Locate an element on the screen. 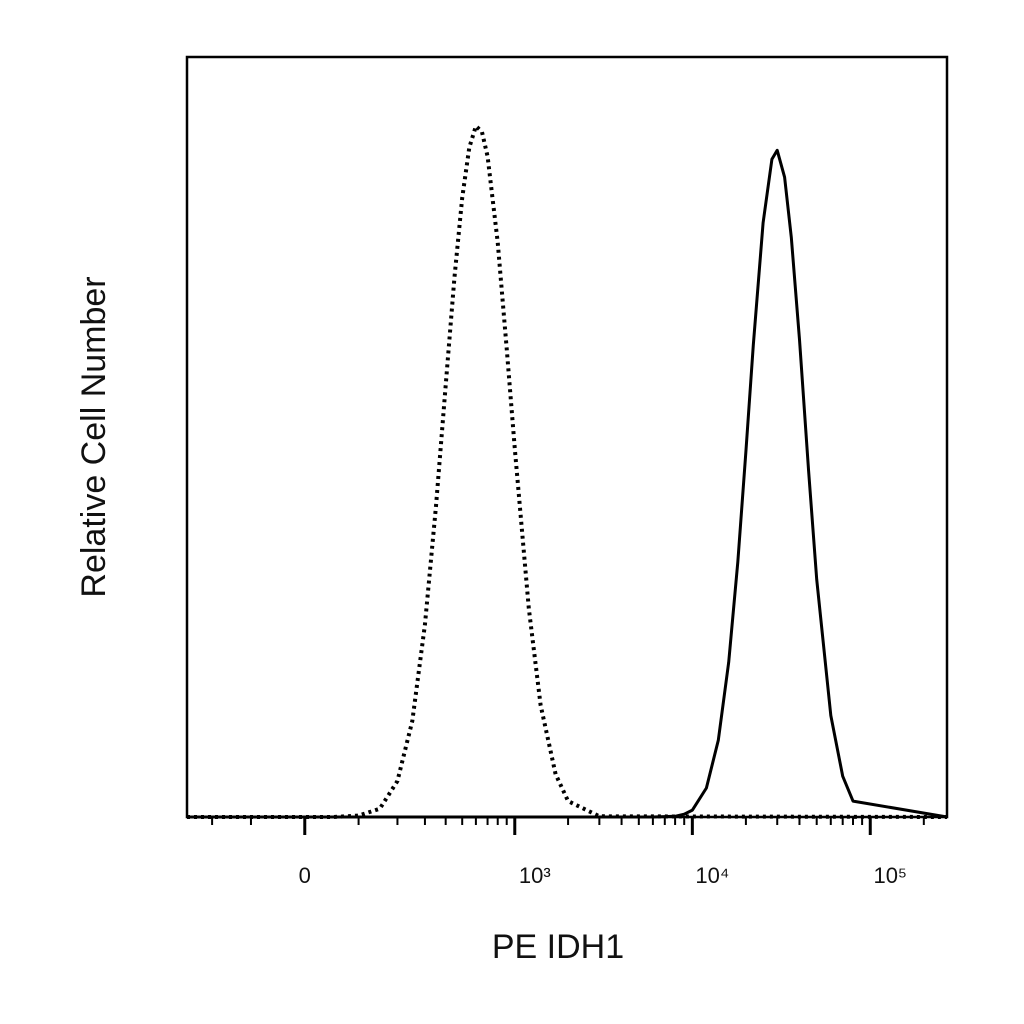 The image size is (1024, 1024). x-tick-label: 10³ is located at coordinates (535, 875).